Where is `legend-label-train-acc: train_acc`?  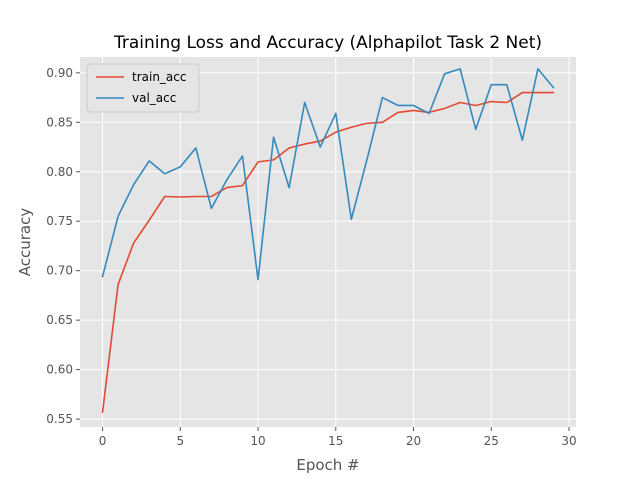 legend-label-train-acc: train_acc is located at coordinates (159, 77).